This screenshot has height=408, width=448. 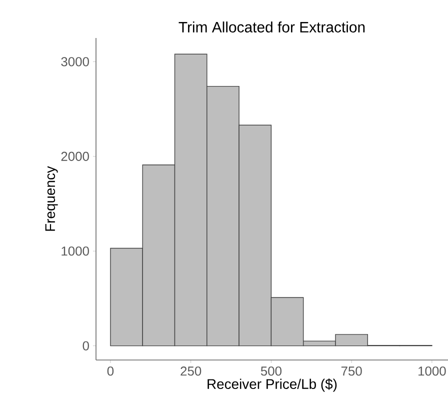 I want to click on x-axis-title: Receiver Price/Lb ($), so click(x=272, y=385).